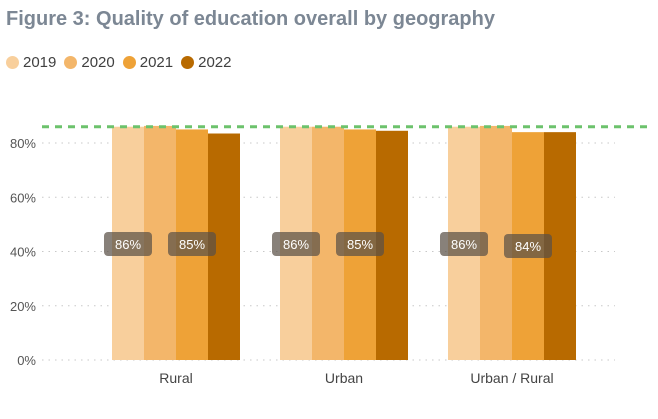 Image resolution: width=658 pixels, height=419 pixels. What do you see at coordinates (156, 62) in the screenshot?
I see `legend-label-2021: 2021` at bounding box center [156, 62].